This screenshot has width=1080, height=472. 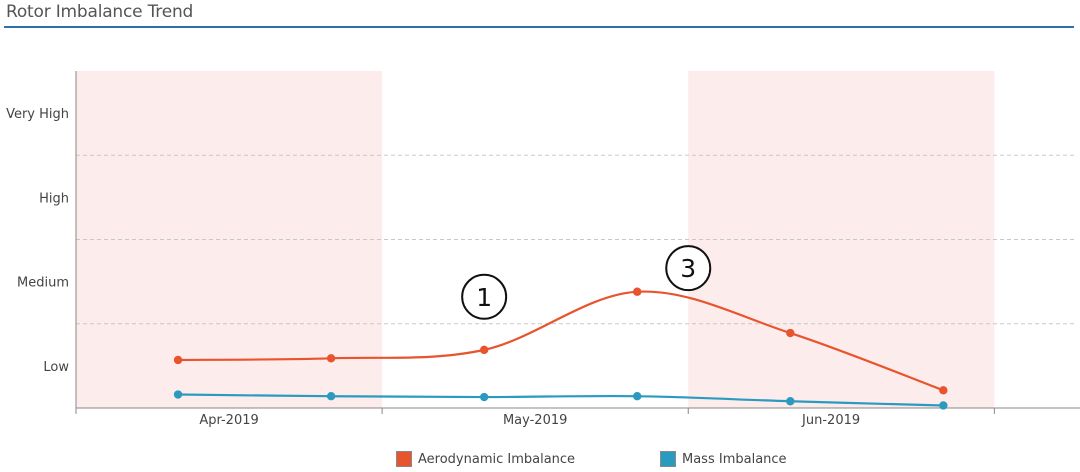 I want to click on legend-item-mass: Mass Imbalance, so click(x=723, y=459).